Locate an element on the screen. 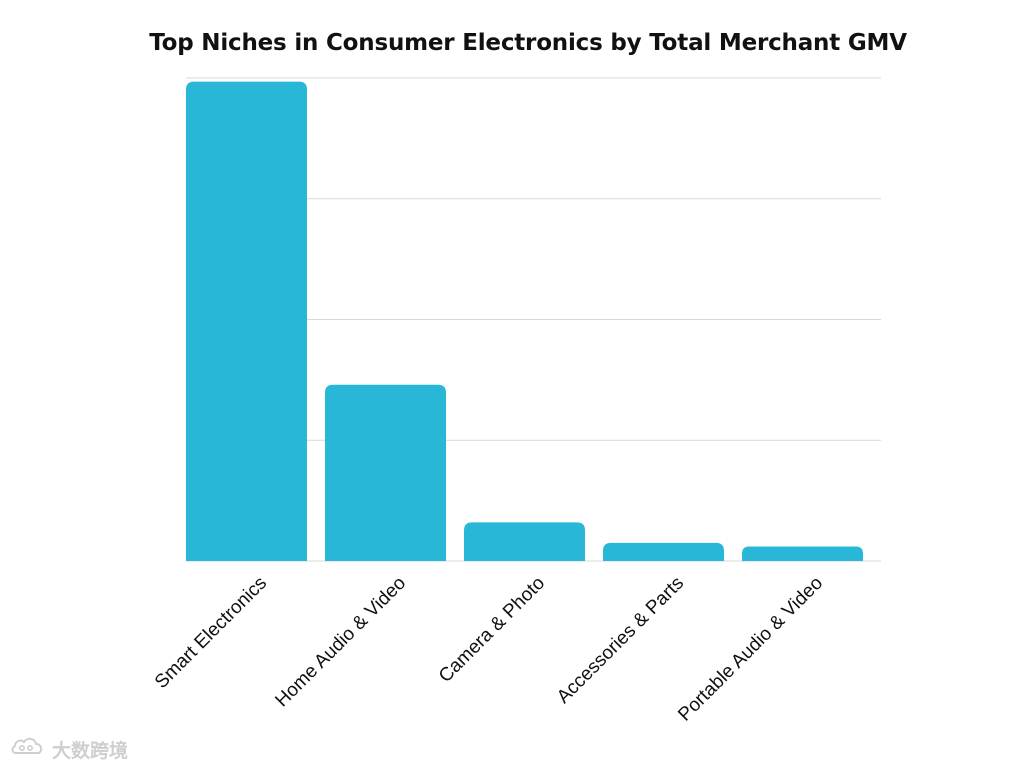  watermark: 大数跨境 is located at coordinates (69, 749).